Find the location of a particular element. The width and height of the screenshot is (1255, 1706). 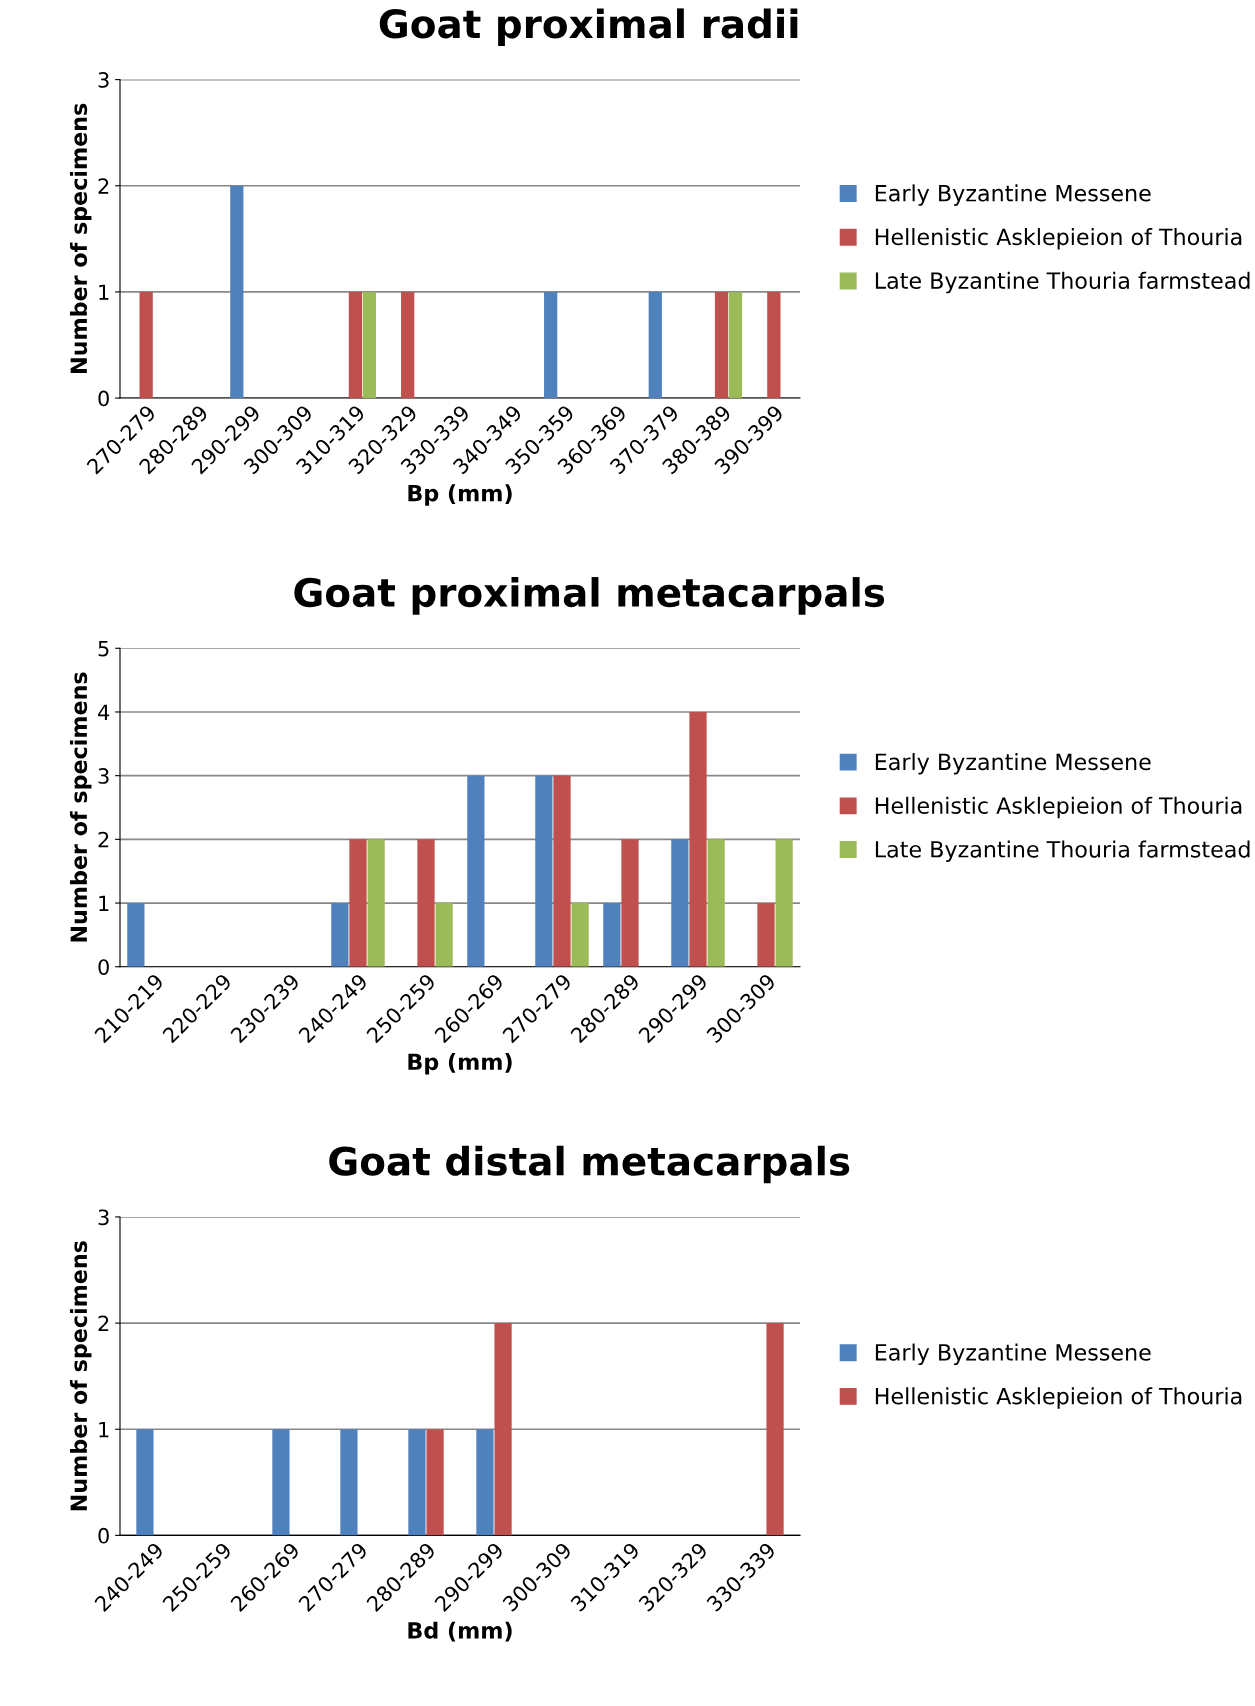

x-axis-title: Bd (mm) is located at coordinates (460, 1631).